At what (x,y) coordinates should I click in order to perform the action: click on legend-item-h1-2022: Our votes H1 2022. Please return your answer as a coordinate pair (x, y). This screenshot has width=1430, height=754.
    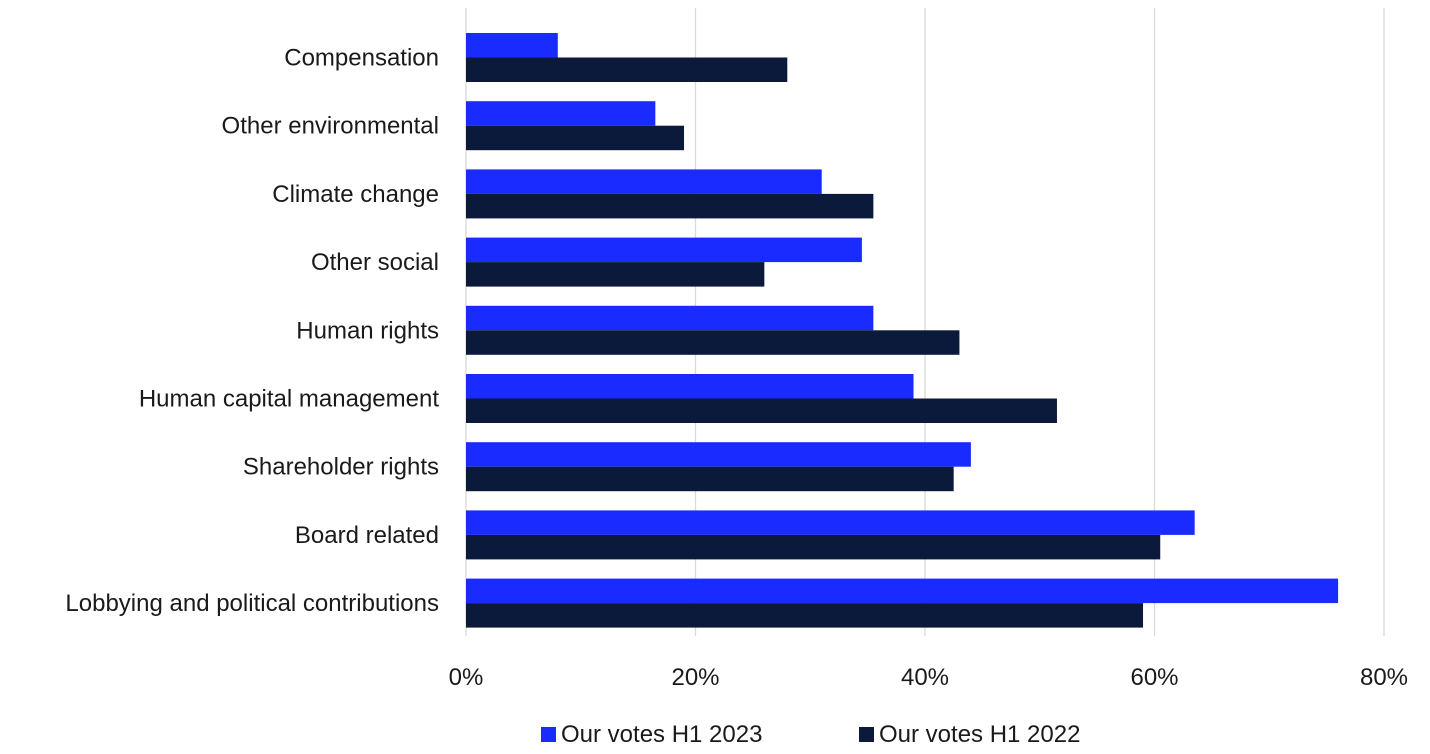
    Looking at the image, I should click on (969, 734).